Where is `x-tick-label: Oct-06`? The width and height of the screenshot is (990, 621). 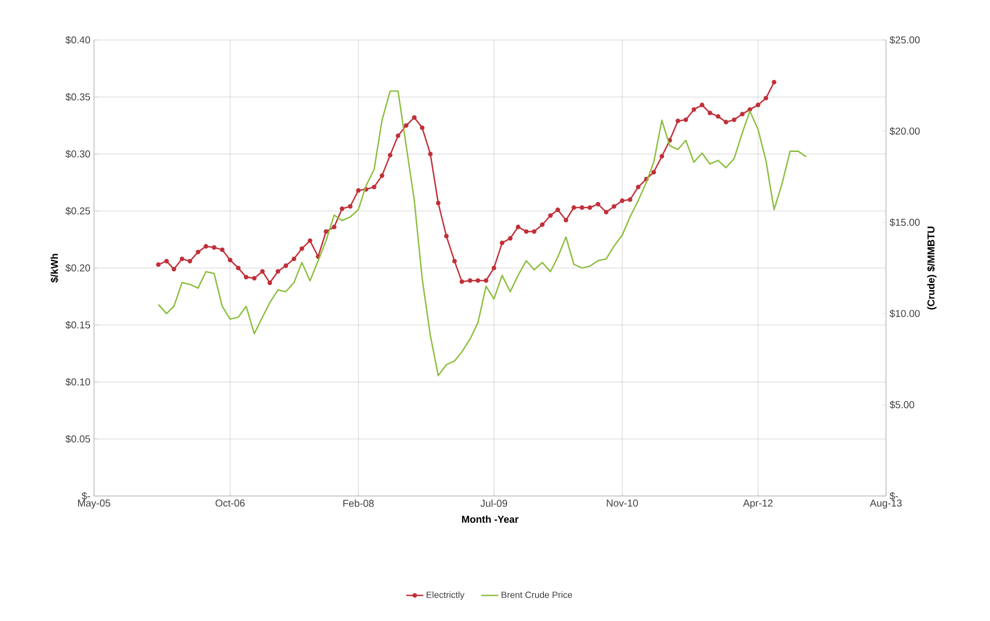 x-tick-label: Oct-06 is located at coordinates (230, 503).